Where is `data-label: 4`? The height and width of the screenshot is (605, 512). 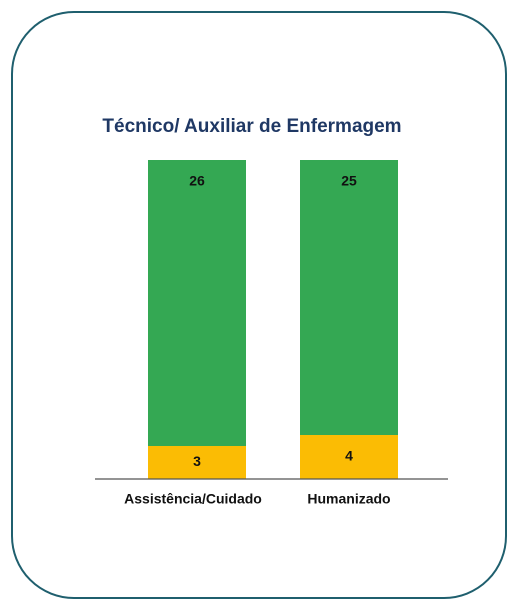
data-label: 4 is located at coordinates (349, 456).